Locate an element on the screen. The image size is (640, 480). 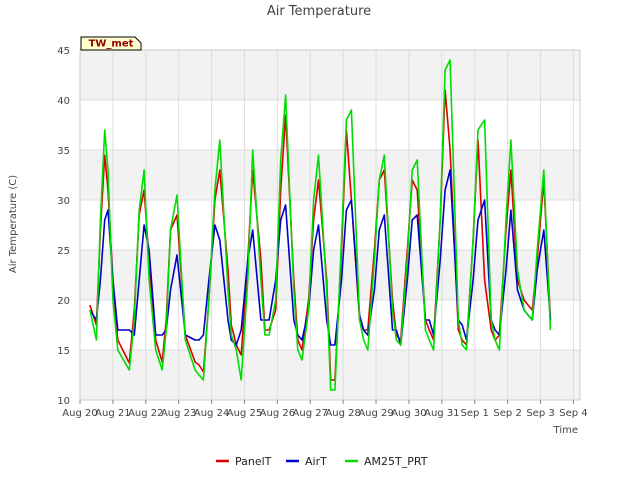
legend-label: AM25T_PRT is located at coordinates (396, 461).